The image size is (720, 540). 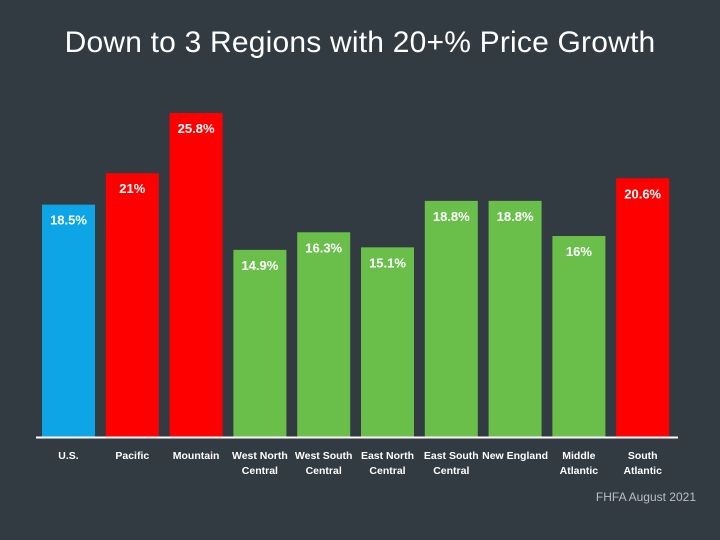 I want to click on category-label-6: East South Central, so click(x=451, y=463).